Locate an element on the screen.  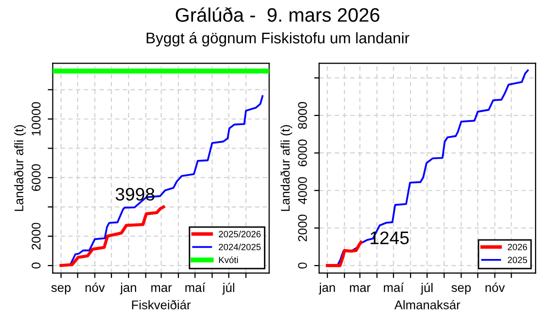
y-tick-label: 4000 is located at coordinates (302, 190).